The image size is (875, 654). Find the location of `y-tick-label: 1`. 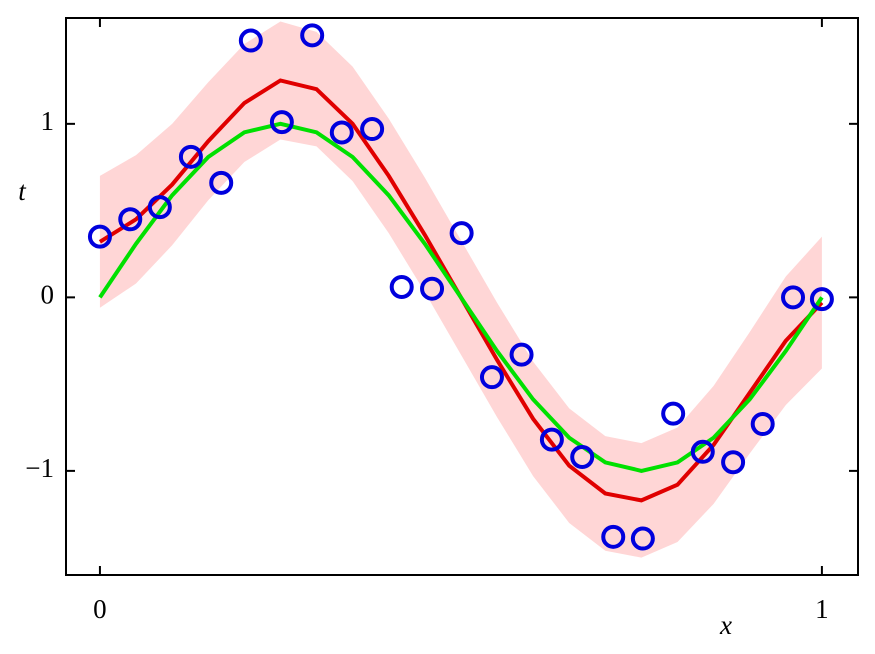

y-tick-label: 1 is located at coordinates (48, 121).